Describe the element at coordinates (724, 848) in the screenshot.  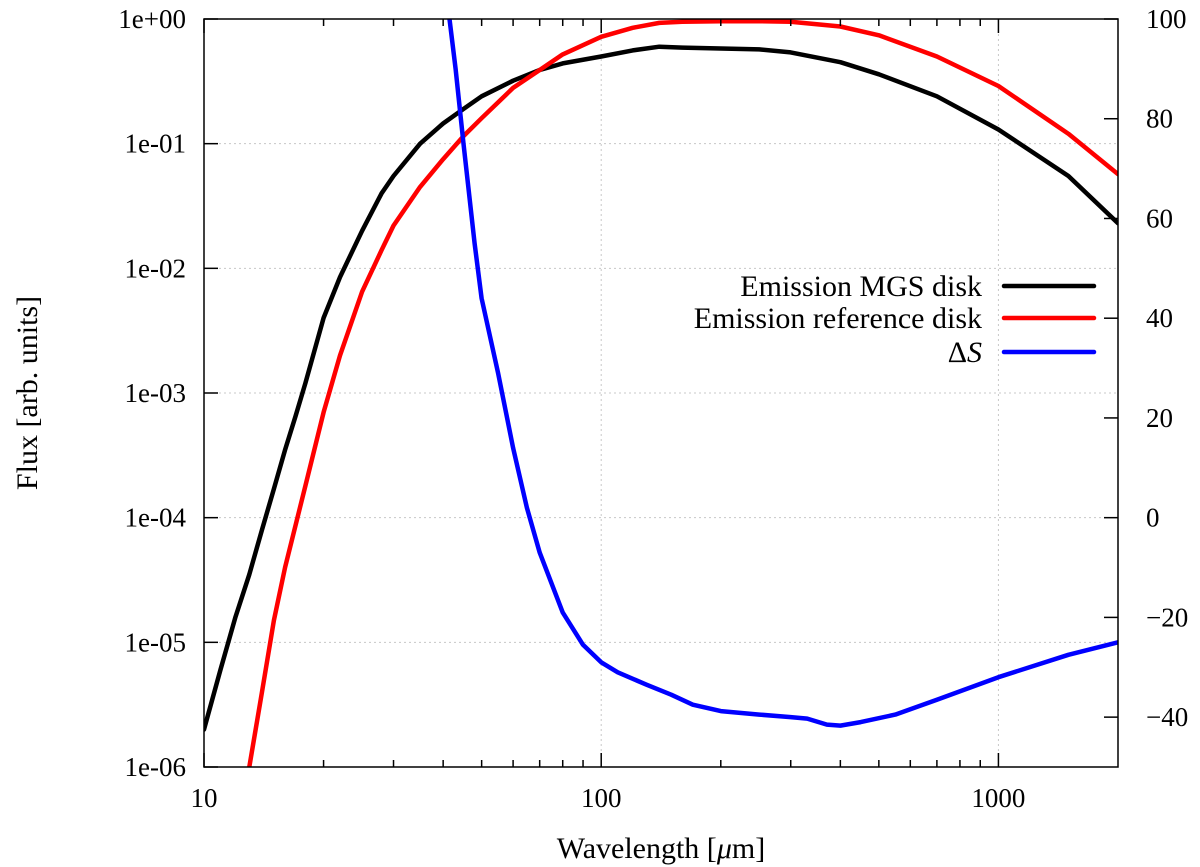
I see `x-axis-title-mu: μ` at that location.